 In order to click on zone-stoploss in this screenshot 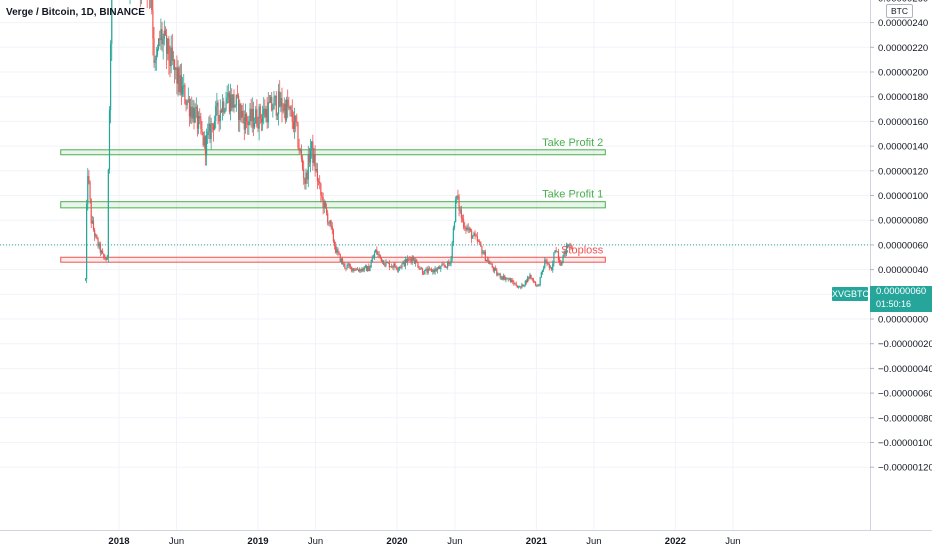, I will do `click(333, 259)`.